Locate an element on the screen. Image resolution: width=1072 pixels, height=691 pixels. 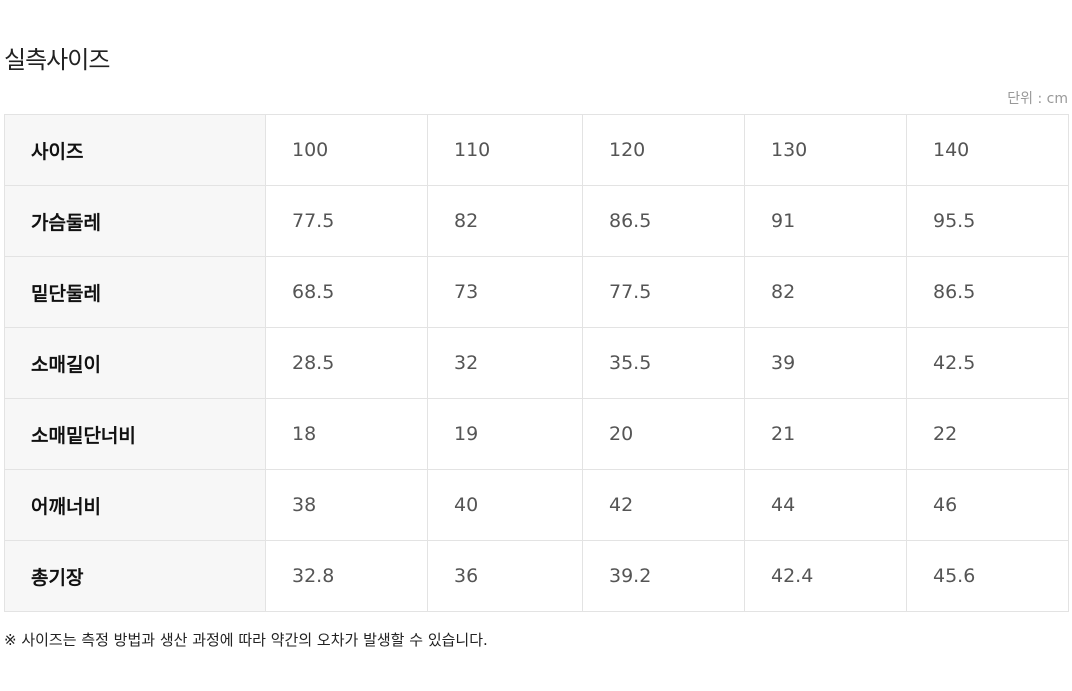
table-cell: 28.5 is located at coordinates (346, 363).